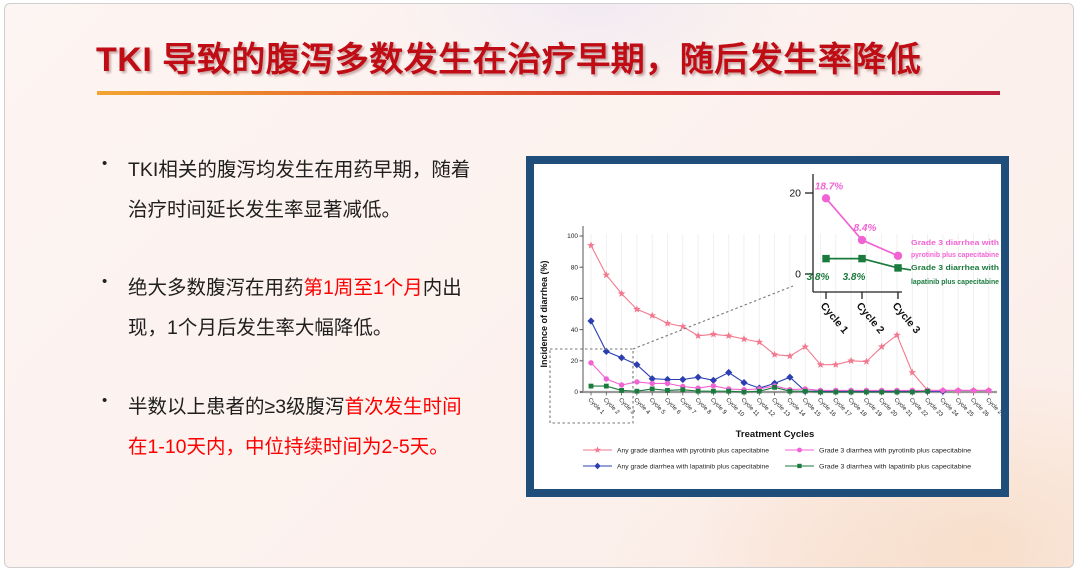 The width and height of the screenshot is (1080, 573). I want to click on bullet-item-3: • 半数以上患者的≥3级腹泻首次发生时间在1-10天内，中位持续时间为2-5天。, so click(302, 427).